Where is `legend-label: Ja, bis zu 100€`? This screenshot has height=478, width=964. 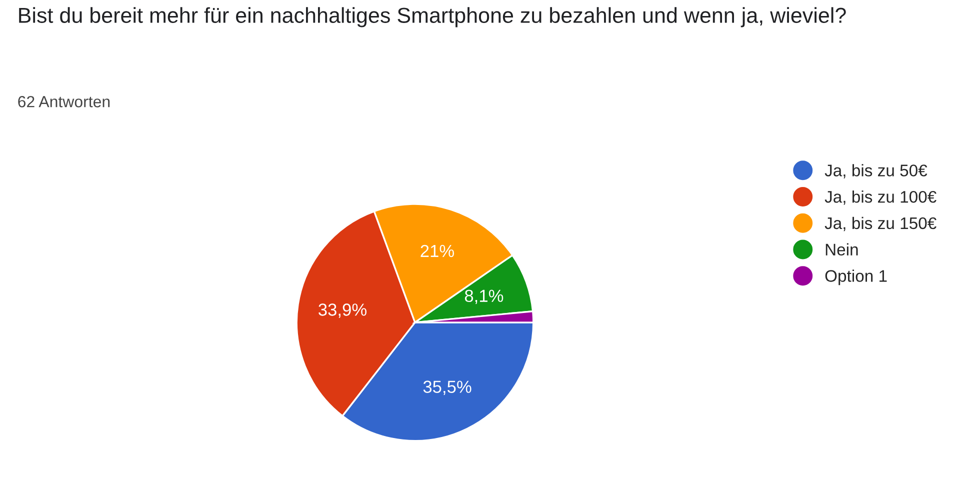 legend-label: Ja, bis zu 100€ is located at coordinates (880, 197).